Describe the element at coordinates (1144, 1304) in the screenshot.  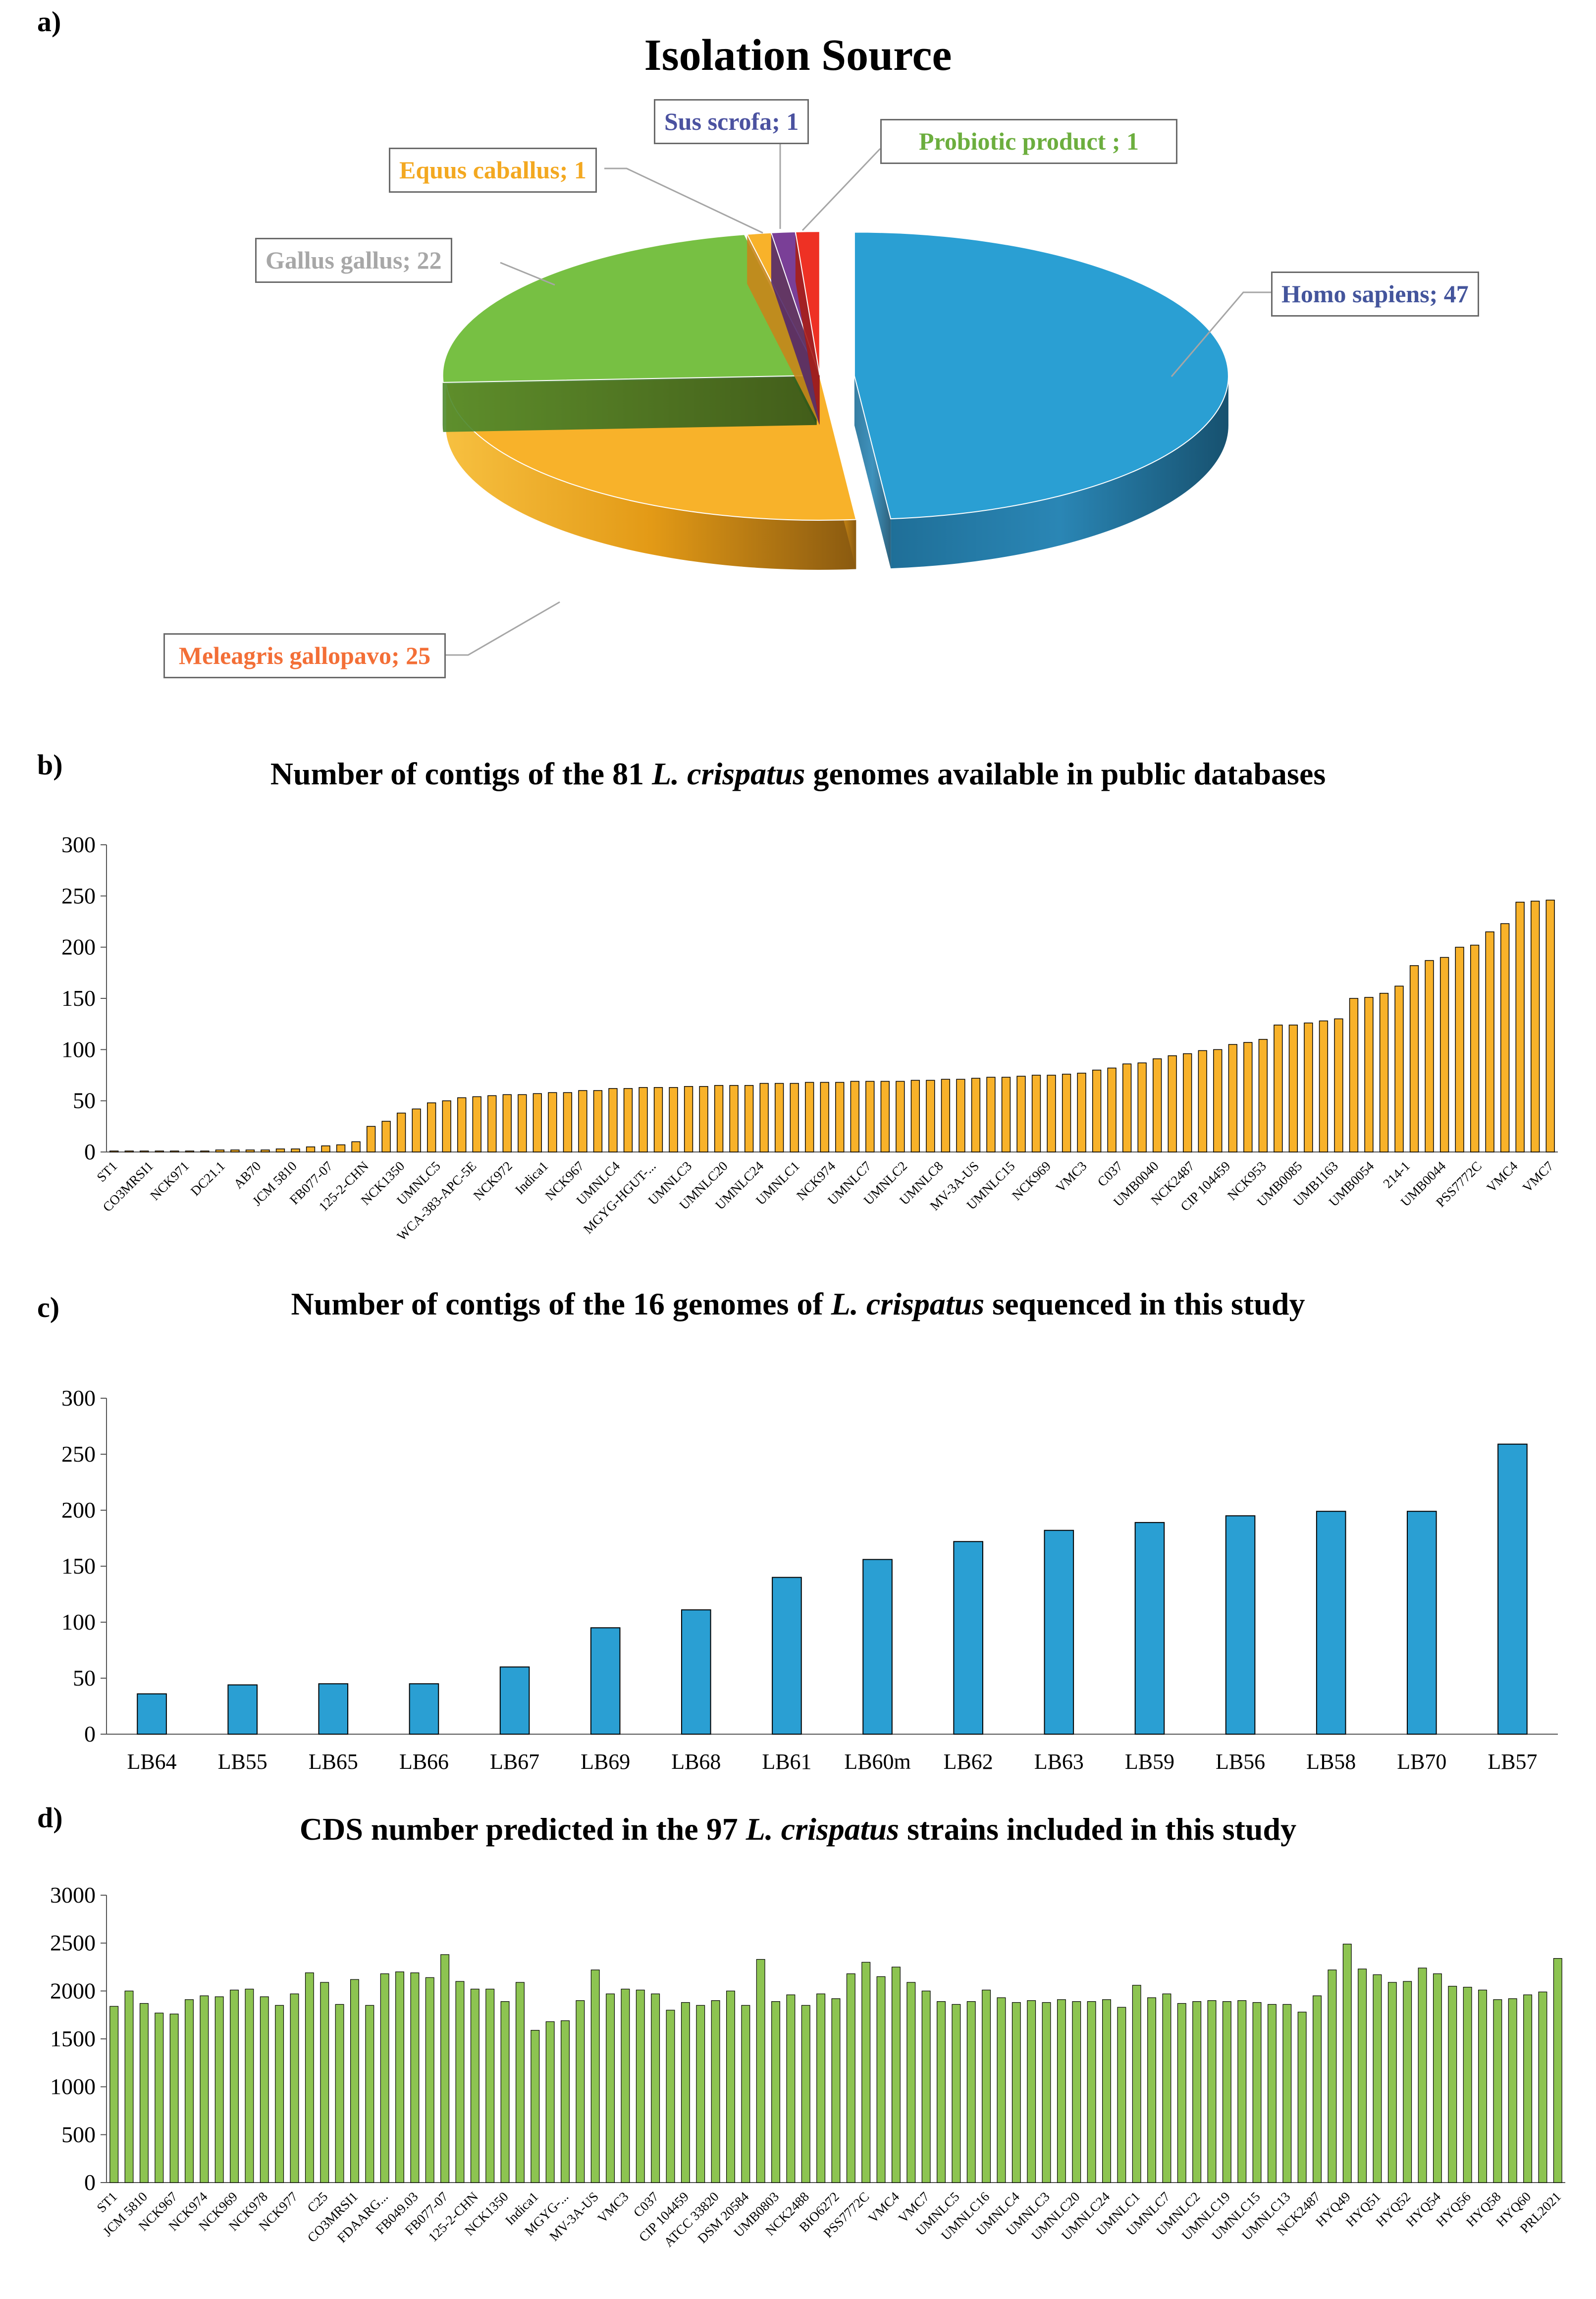
I see `chart-c-title-post: sequenced in this study` at that location.